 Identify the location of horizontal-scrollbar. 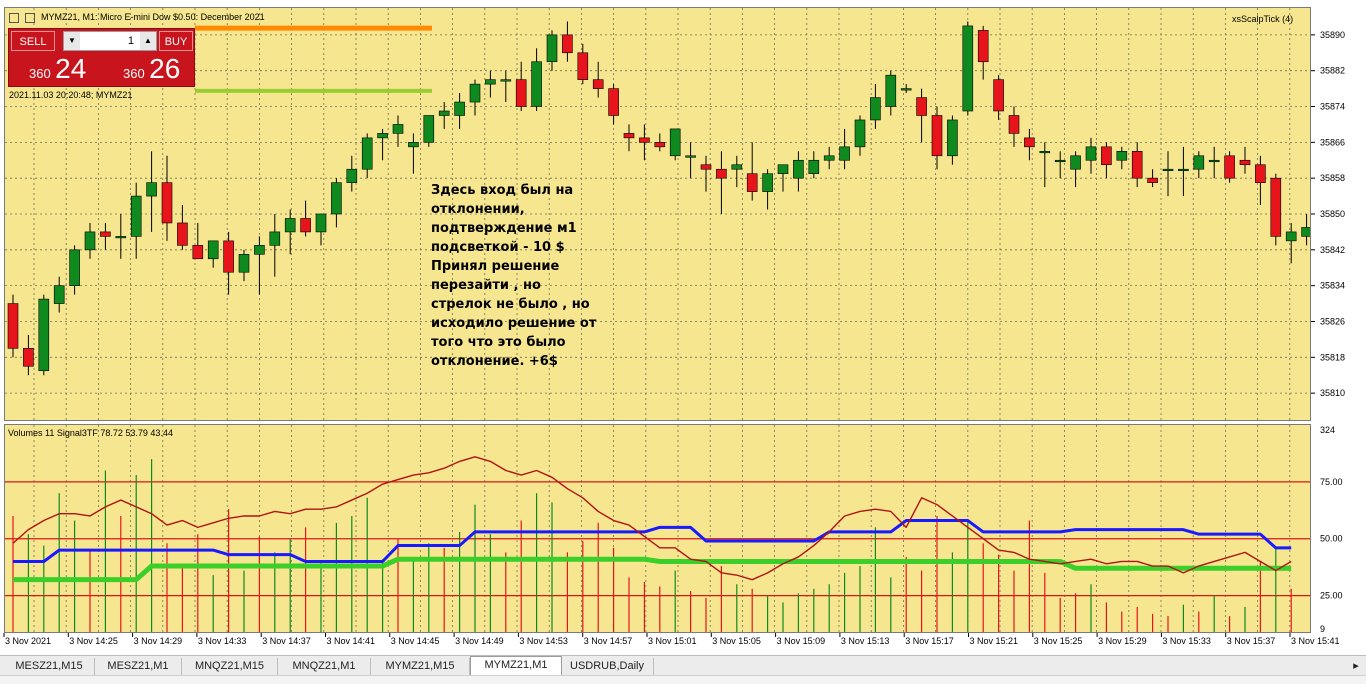
(683, 679).